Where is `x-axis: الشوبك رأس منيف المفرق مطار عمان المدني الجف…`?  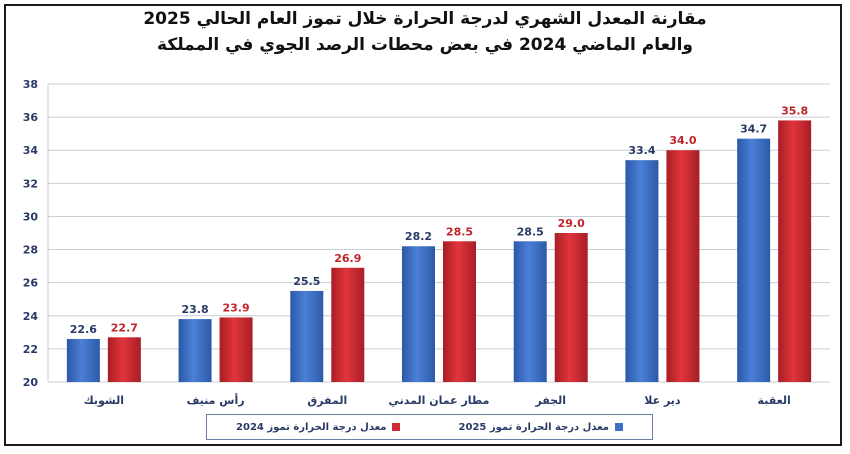
x-axis: الشوبك رأس منيف المفرق مطار عمان المدني الجف… is located at coordinates (437, 400).